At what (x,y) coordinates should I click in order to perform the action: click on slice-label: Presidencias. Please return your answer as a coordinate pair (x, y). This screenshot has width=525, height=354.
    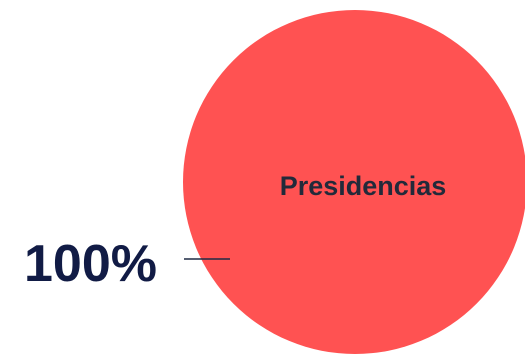
    Looking at the image, I should click on (363, 186).